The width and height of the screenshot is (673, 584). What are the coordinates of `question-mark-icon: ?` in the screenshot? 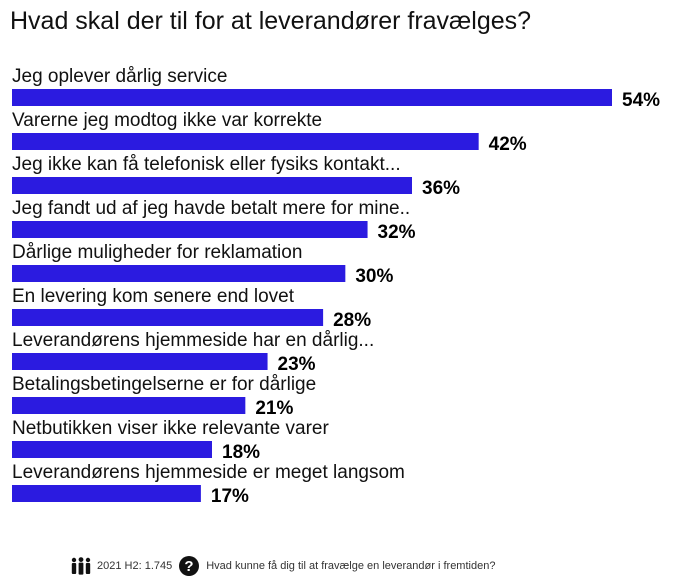 It's located at (189, 566).